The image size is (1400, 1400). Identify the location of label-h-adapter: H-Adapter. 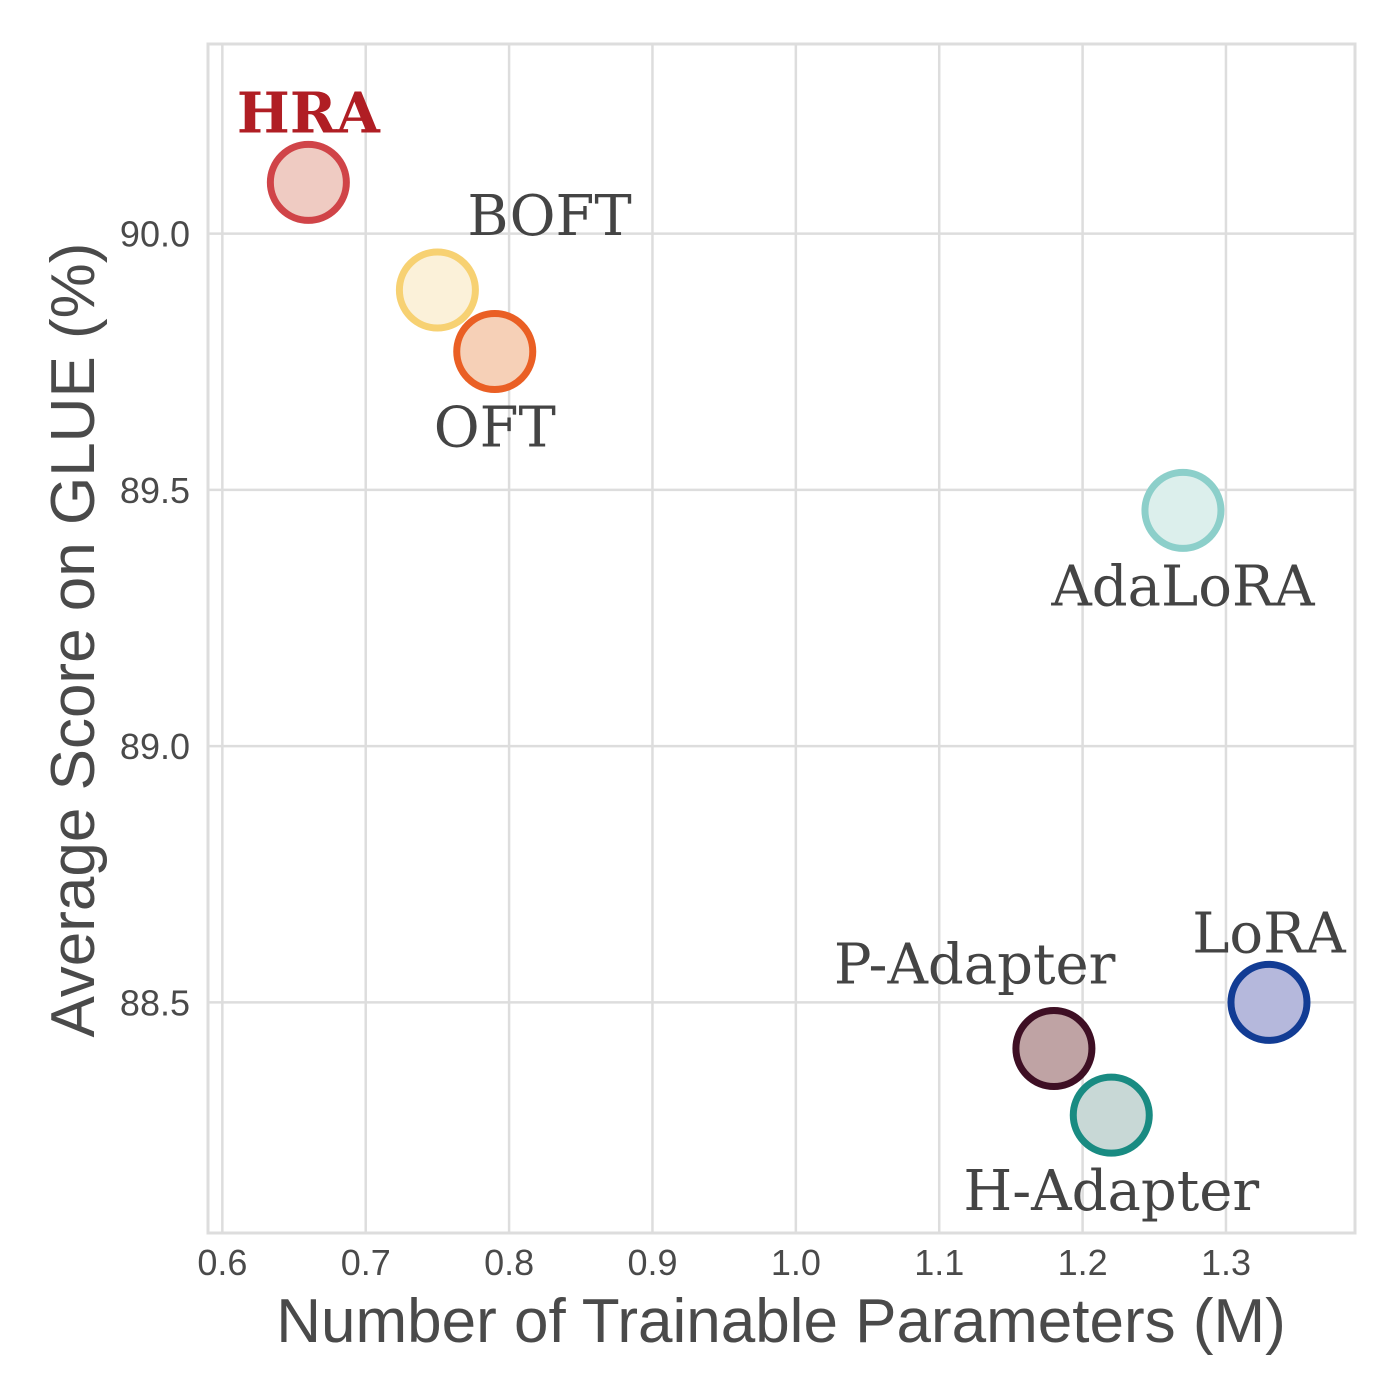
(1111, 1191).